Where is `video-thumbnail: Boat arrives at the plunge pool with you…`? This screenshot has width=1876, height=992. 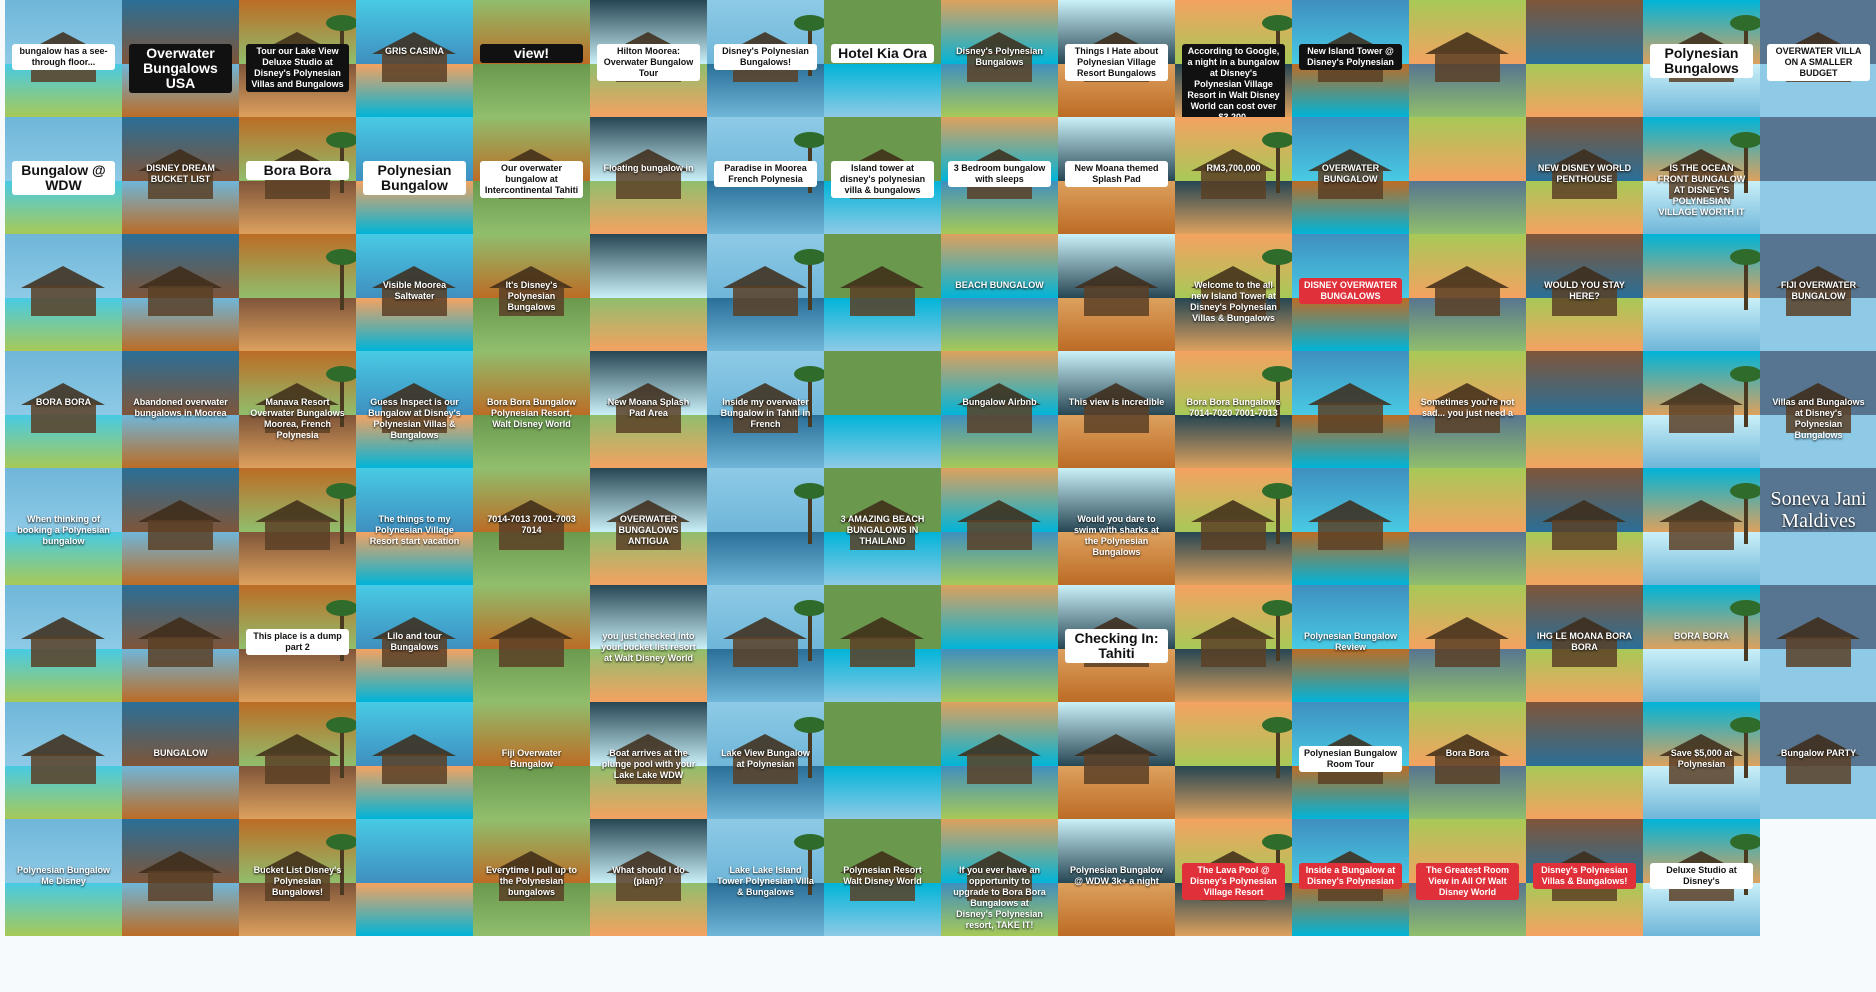 video-thumbnail: Boat arrives at the plunge pool with you… is located at coordinates (648, 760).